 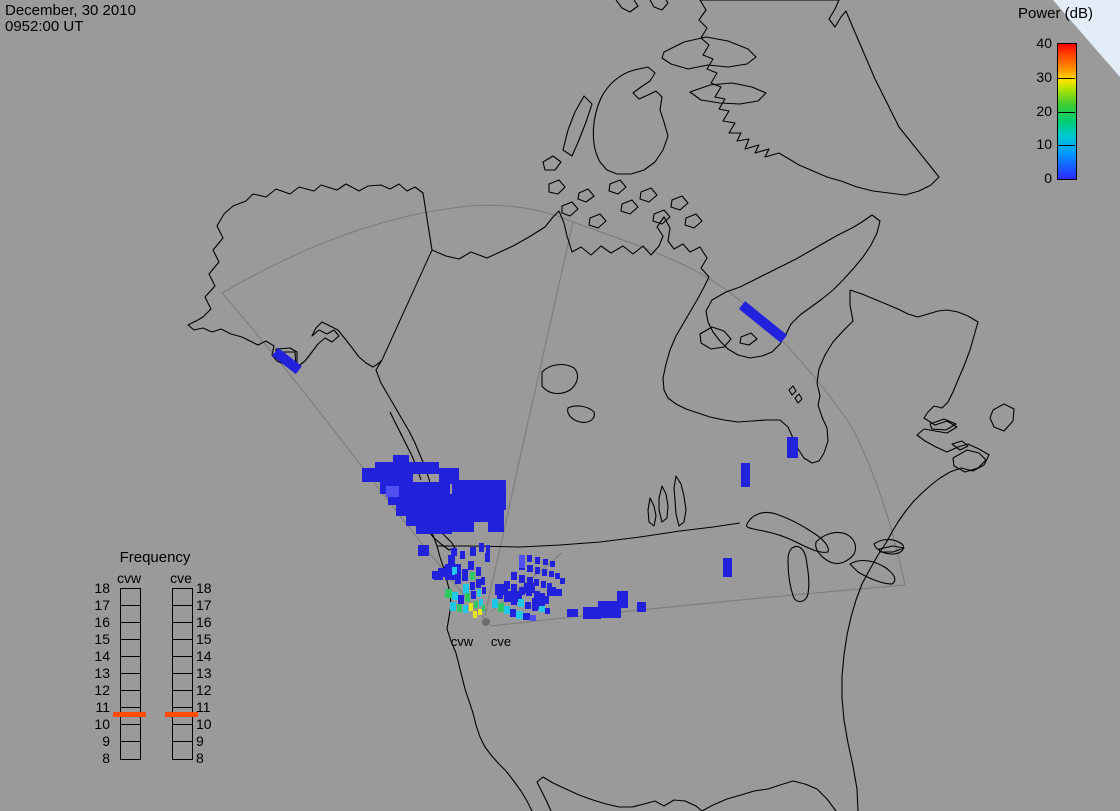 What do you see at coordinates (204, 673) in the screenshot?
I see `freq-tick-label: 13` at bounding box center [204, 673].